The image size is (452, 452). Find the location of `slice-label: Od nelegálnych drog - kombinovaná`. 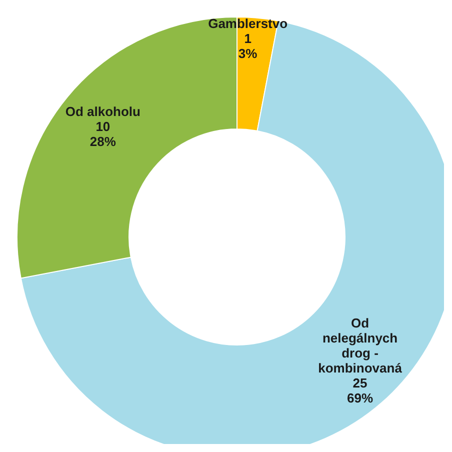

slice-label: Od nelegálnych drog - kombinovaná is located at coordinates (360, 345).